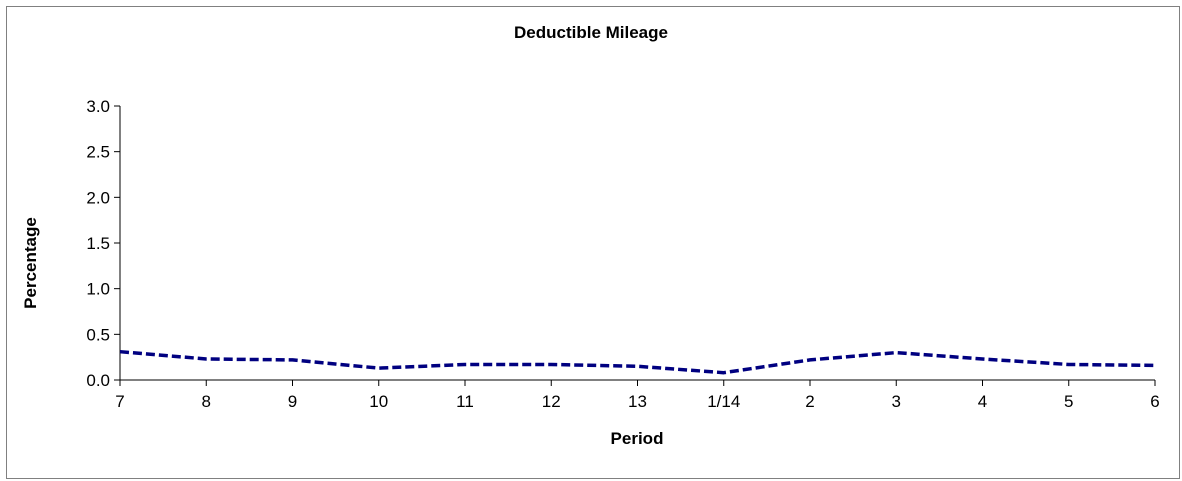 The width and height of the screenshot is (1182, 481). What do you see at coordinates (551, 401) in the screenshot?
I see `x-tick-label: 12` at bounding box center [551, 401].